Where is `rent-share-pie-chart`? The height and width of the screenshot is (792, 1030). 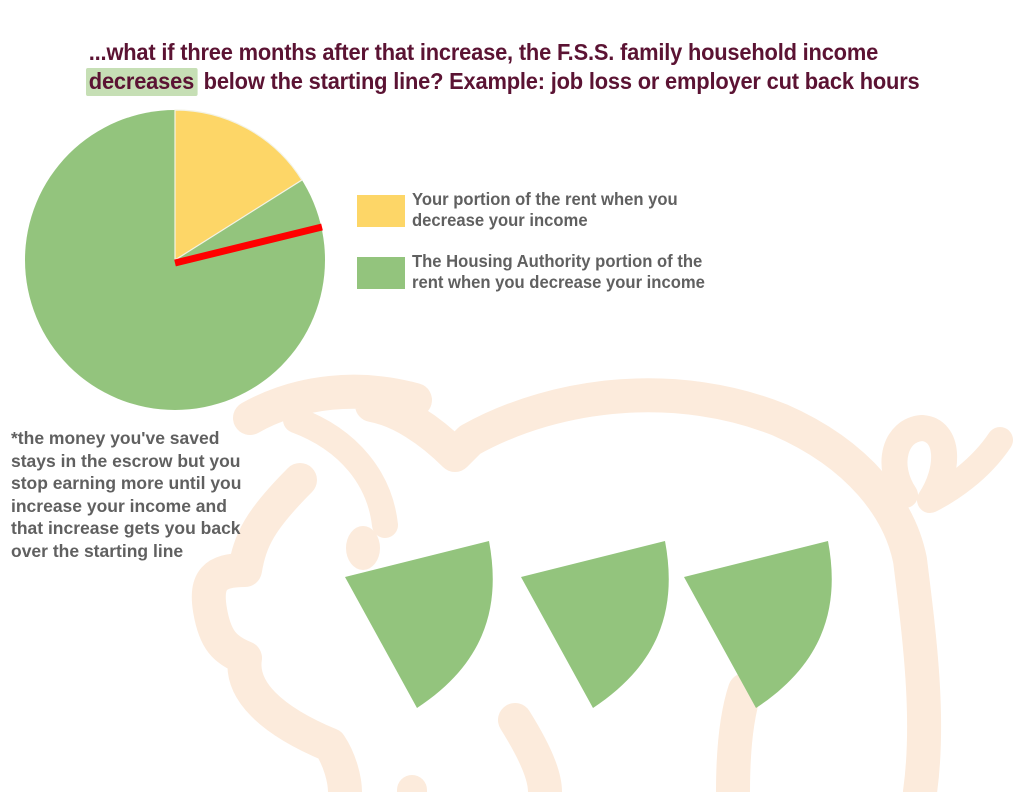
rent-share-pie-chart is located at coordinates (175, 259).